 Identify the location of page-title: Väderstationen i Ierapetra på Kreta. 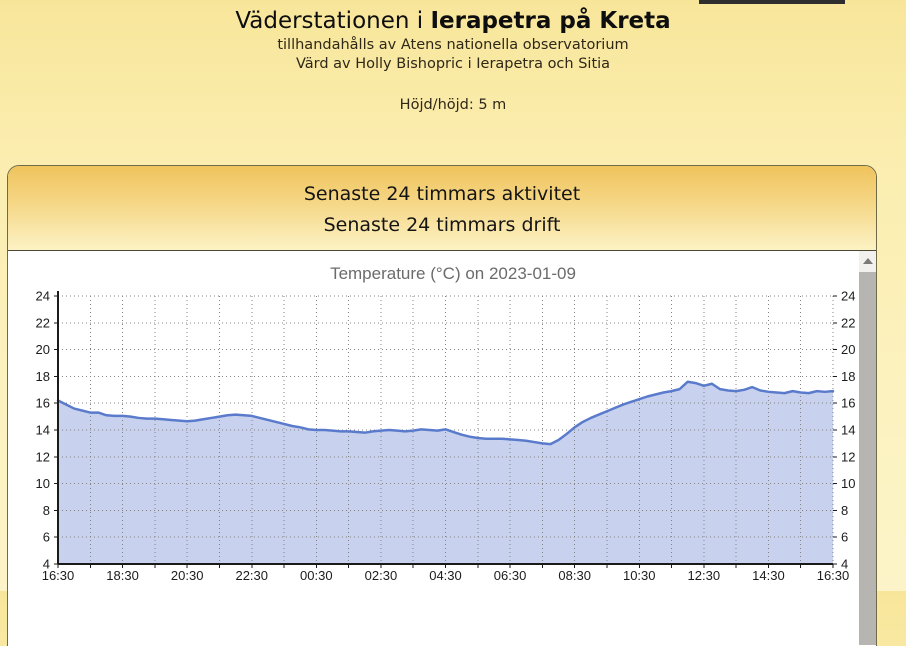
(453, 21).